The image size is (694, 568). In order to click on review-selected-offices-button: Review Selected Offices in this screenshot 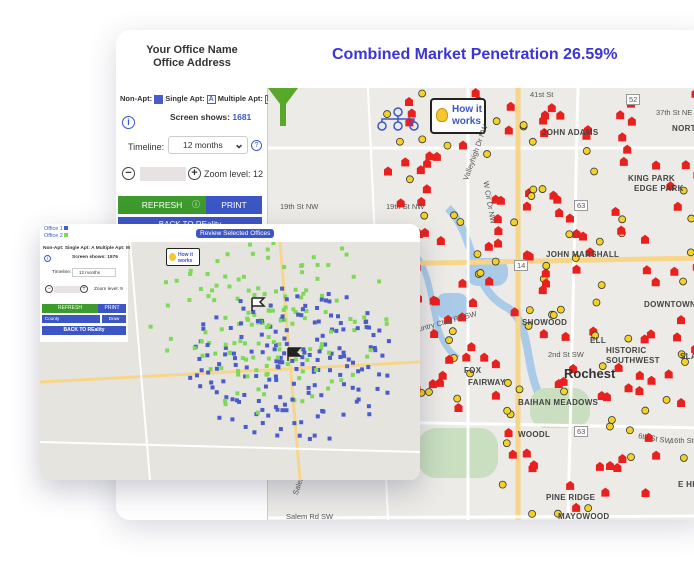, I will do `click(235, 233)`.